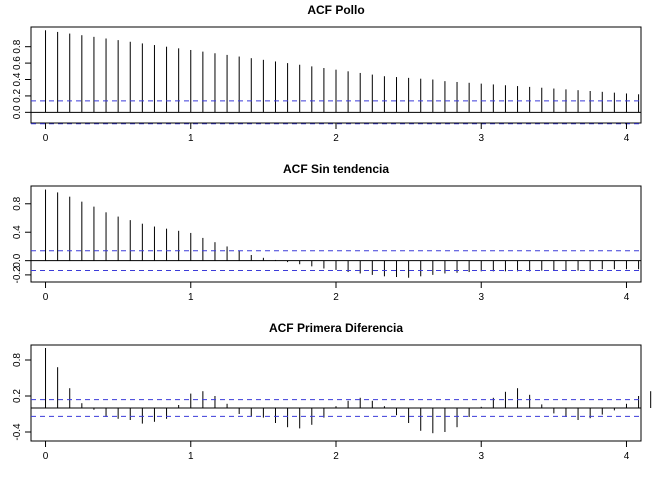 The width and height of the screenshot is (672, 480). Describe the element at coordinates (335, 10) in the screenshot. I see `panel-title: ACF Pollo` at that location.